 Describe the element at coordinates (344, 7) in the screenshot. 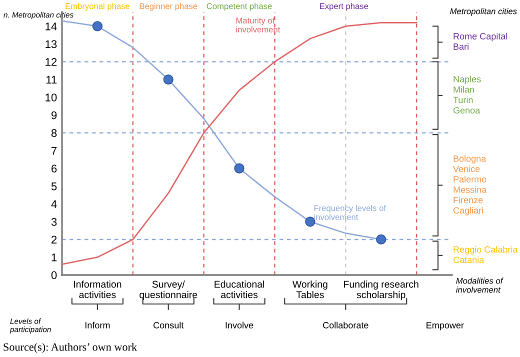

I see `text: Expert phase` at that location.